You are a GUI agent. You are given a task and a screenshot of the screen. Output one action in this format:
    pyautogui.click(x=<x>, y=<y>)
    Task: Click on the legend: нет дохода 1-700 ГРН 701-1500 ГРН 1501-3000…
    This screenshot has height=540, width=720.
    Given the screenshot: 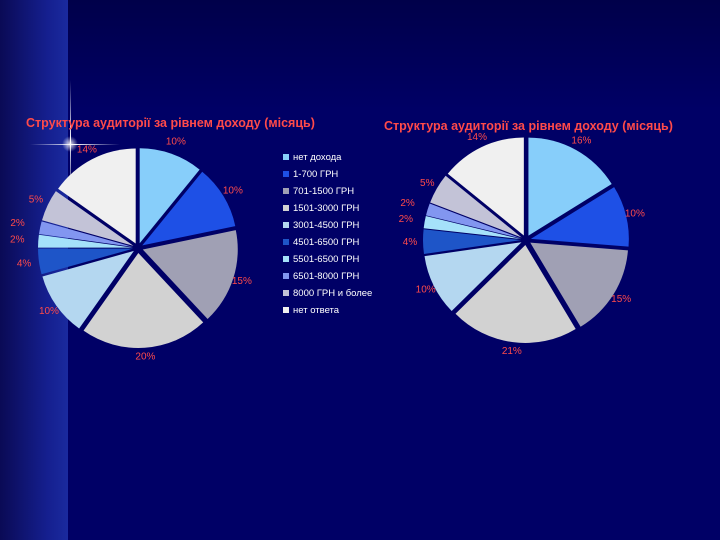 What is the action you would take?
    pyautogui.click(x=327, y=234)
    